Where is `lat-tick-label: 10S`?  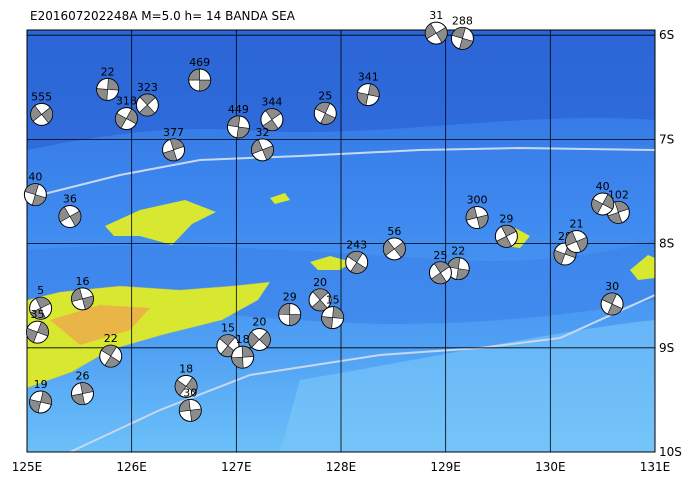 lat-tick-label: 10S is located at coordinates (670, 452).